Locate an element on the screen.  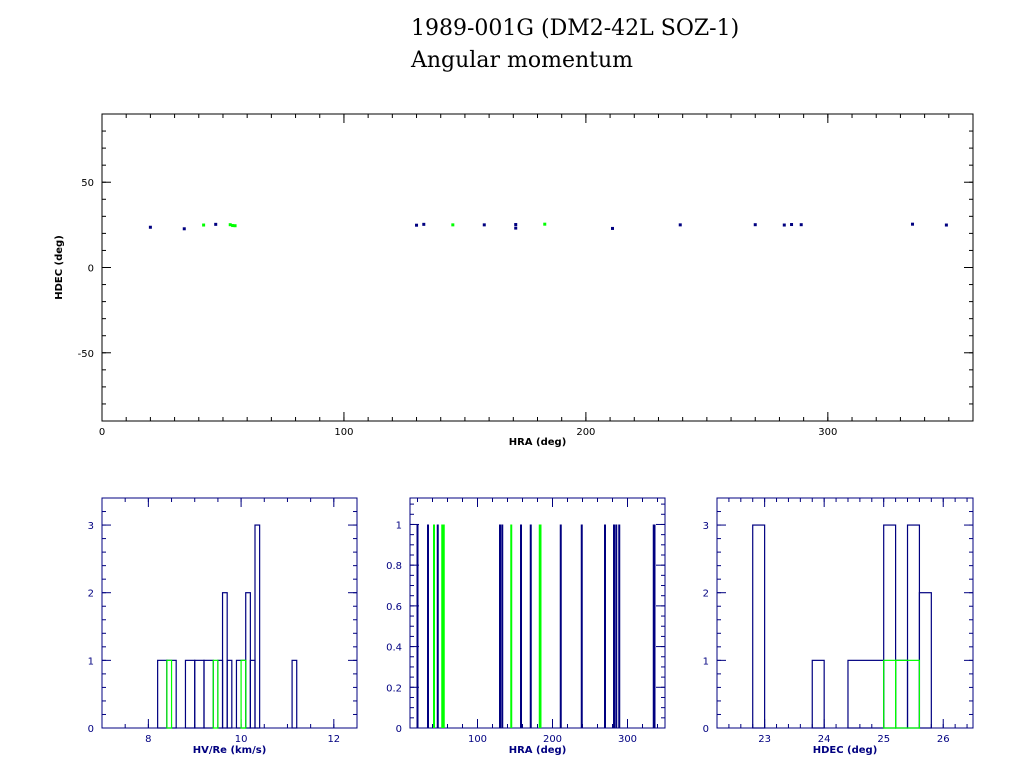
y-axis-title: HDEC (deg) is located at coordinates (59, 267).